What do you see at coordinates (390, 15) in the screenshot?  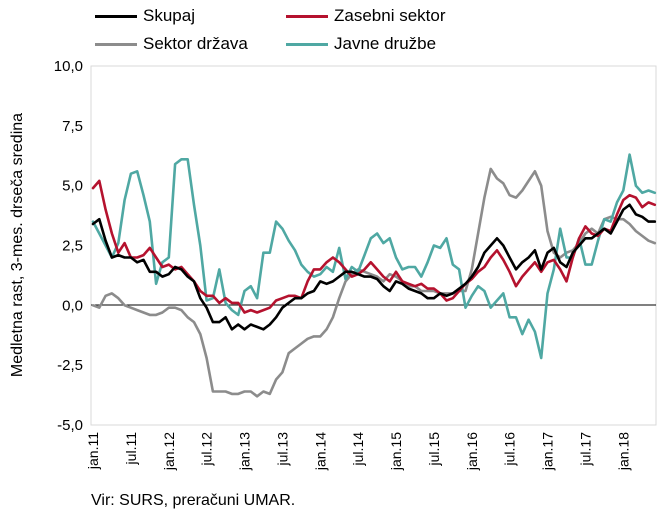 I see `legend-label-zasebni-sektor: Zasebni sektor` at bounding box center [390, 15].